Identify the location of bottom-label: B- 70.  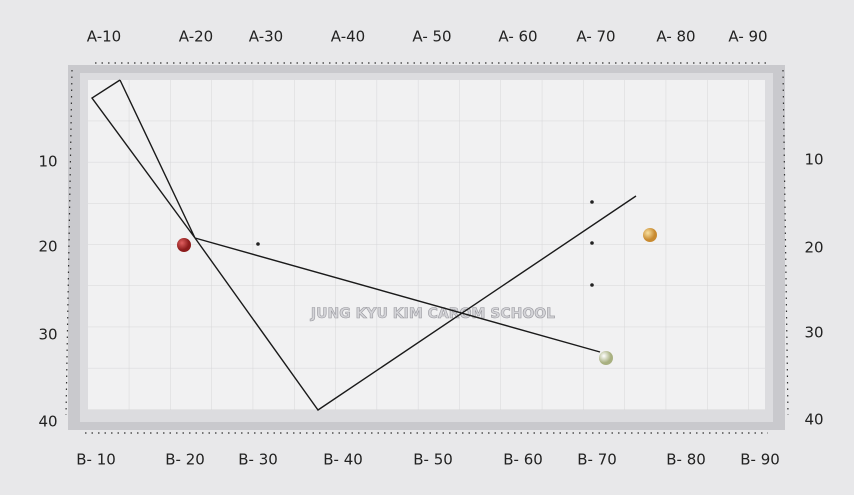
(597, 460).